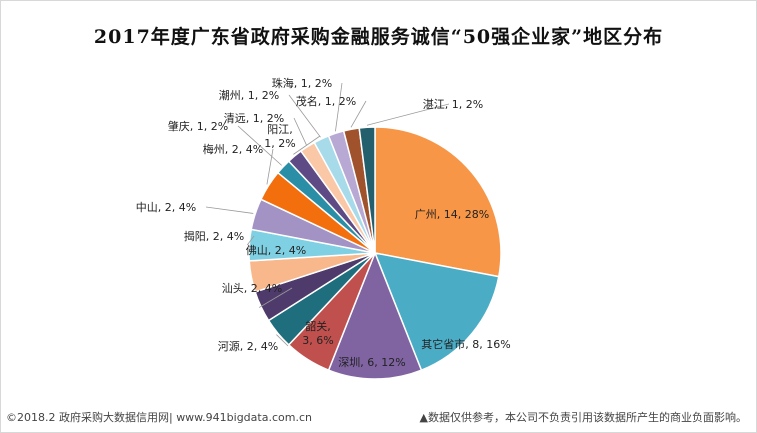  I want to click on slice-label-7: 揭阳, 2, 4%, so click(214, 236).